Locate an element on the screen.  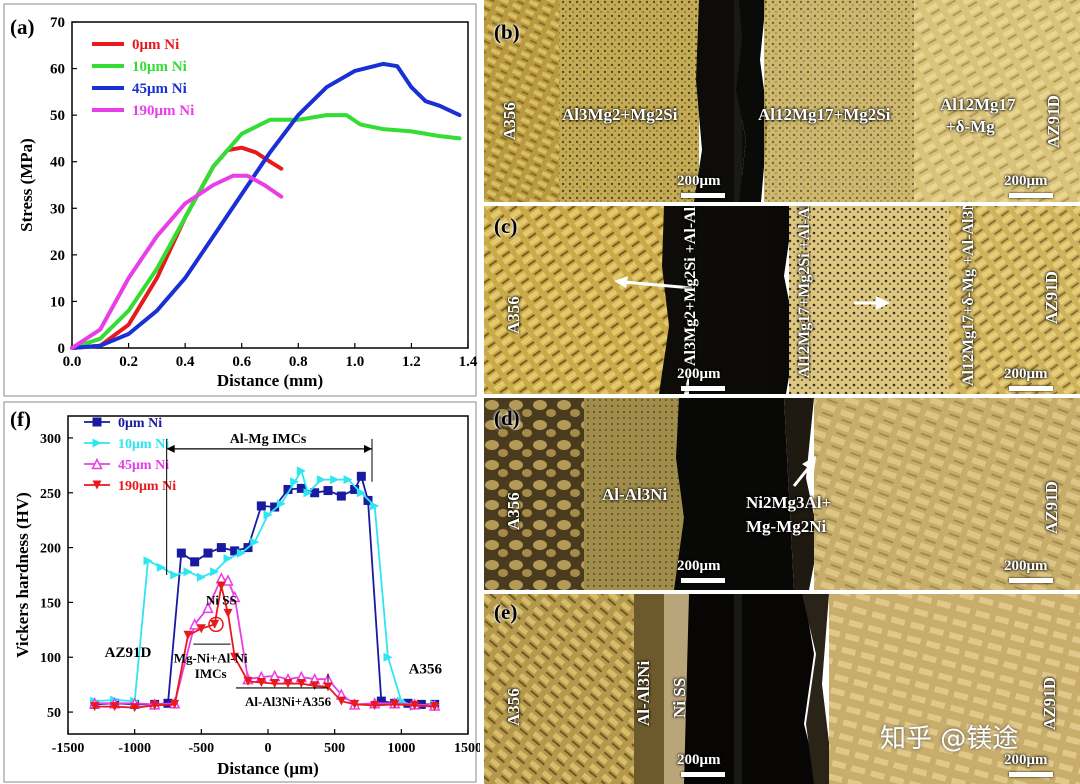
phase-label: +δ-Mg is located at coordinates (970, 126).